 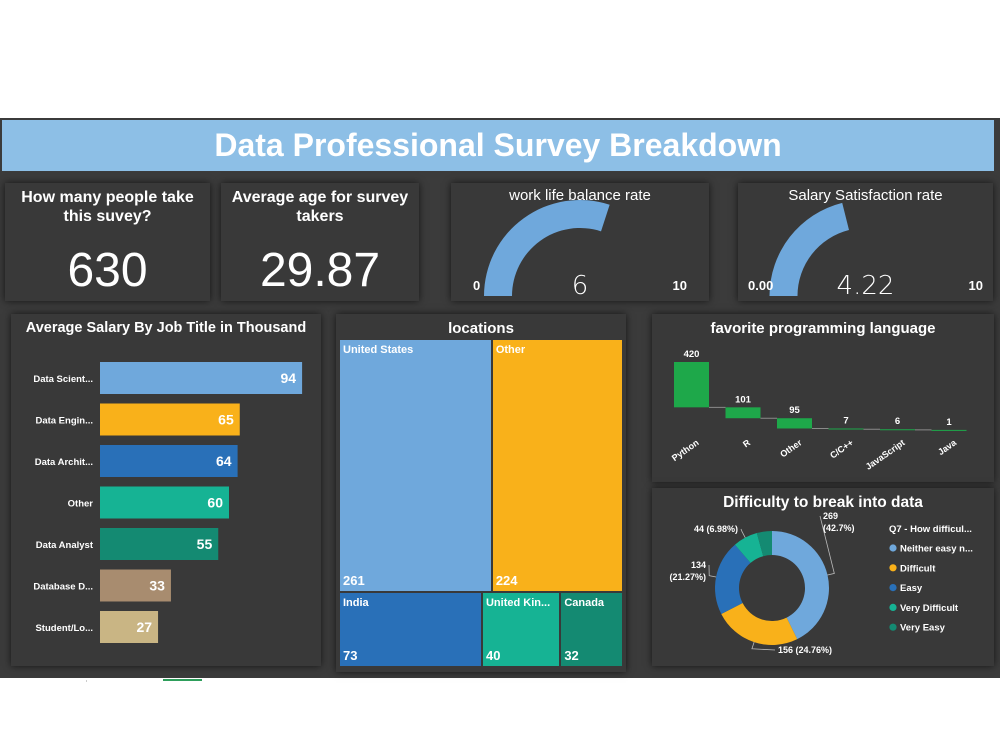 What do you see at coordinates (897, 421) in the screenshot?
I see `language-value-label: 6` at bounding box center [897, 421].